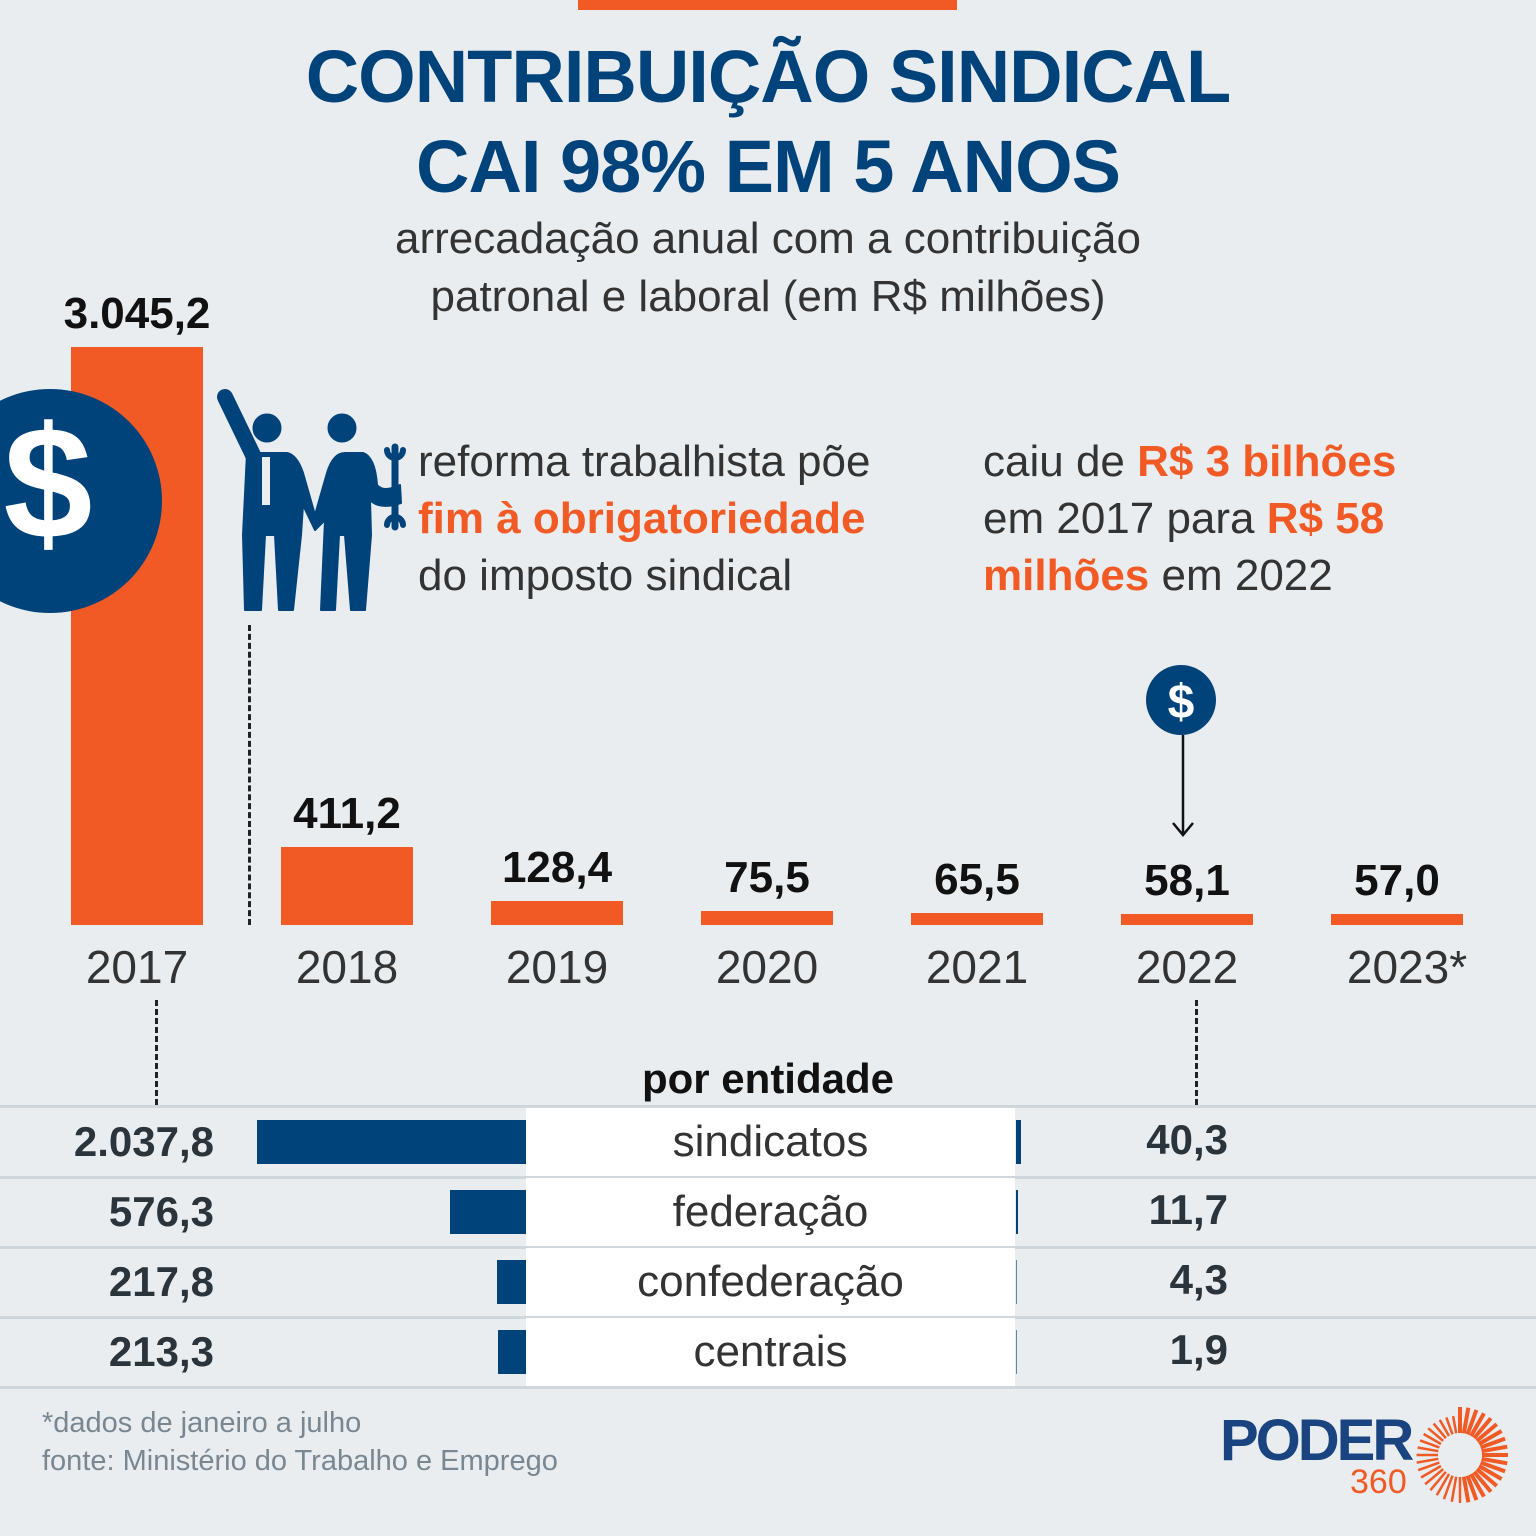 The width and height of the screenshot is (1536, 1536). I want to click on entity-row: 576,3 federação 11,7, so click(768, 1213).